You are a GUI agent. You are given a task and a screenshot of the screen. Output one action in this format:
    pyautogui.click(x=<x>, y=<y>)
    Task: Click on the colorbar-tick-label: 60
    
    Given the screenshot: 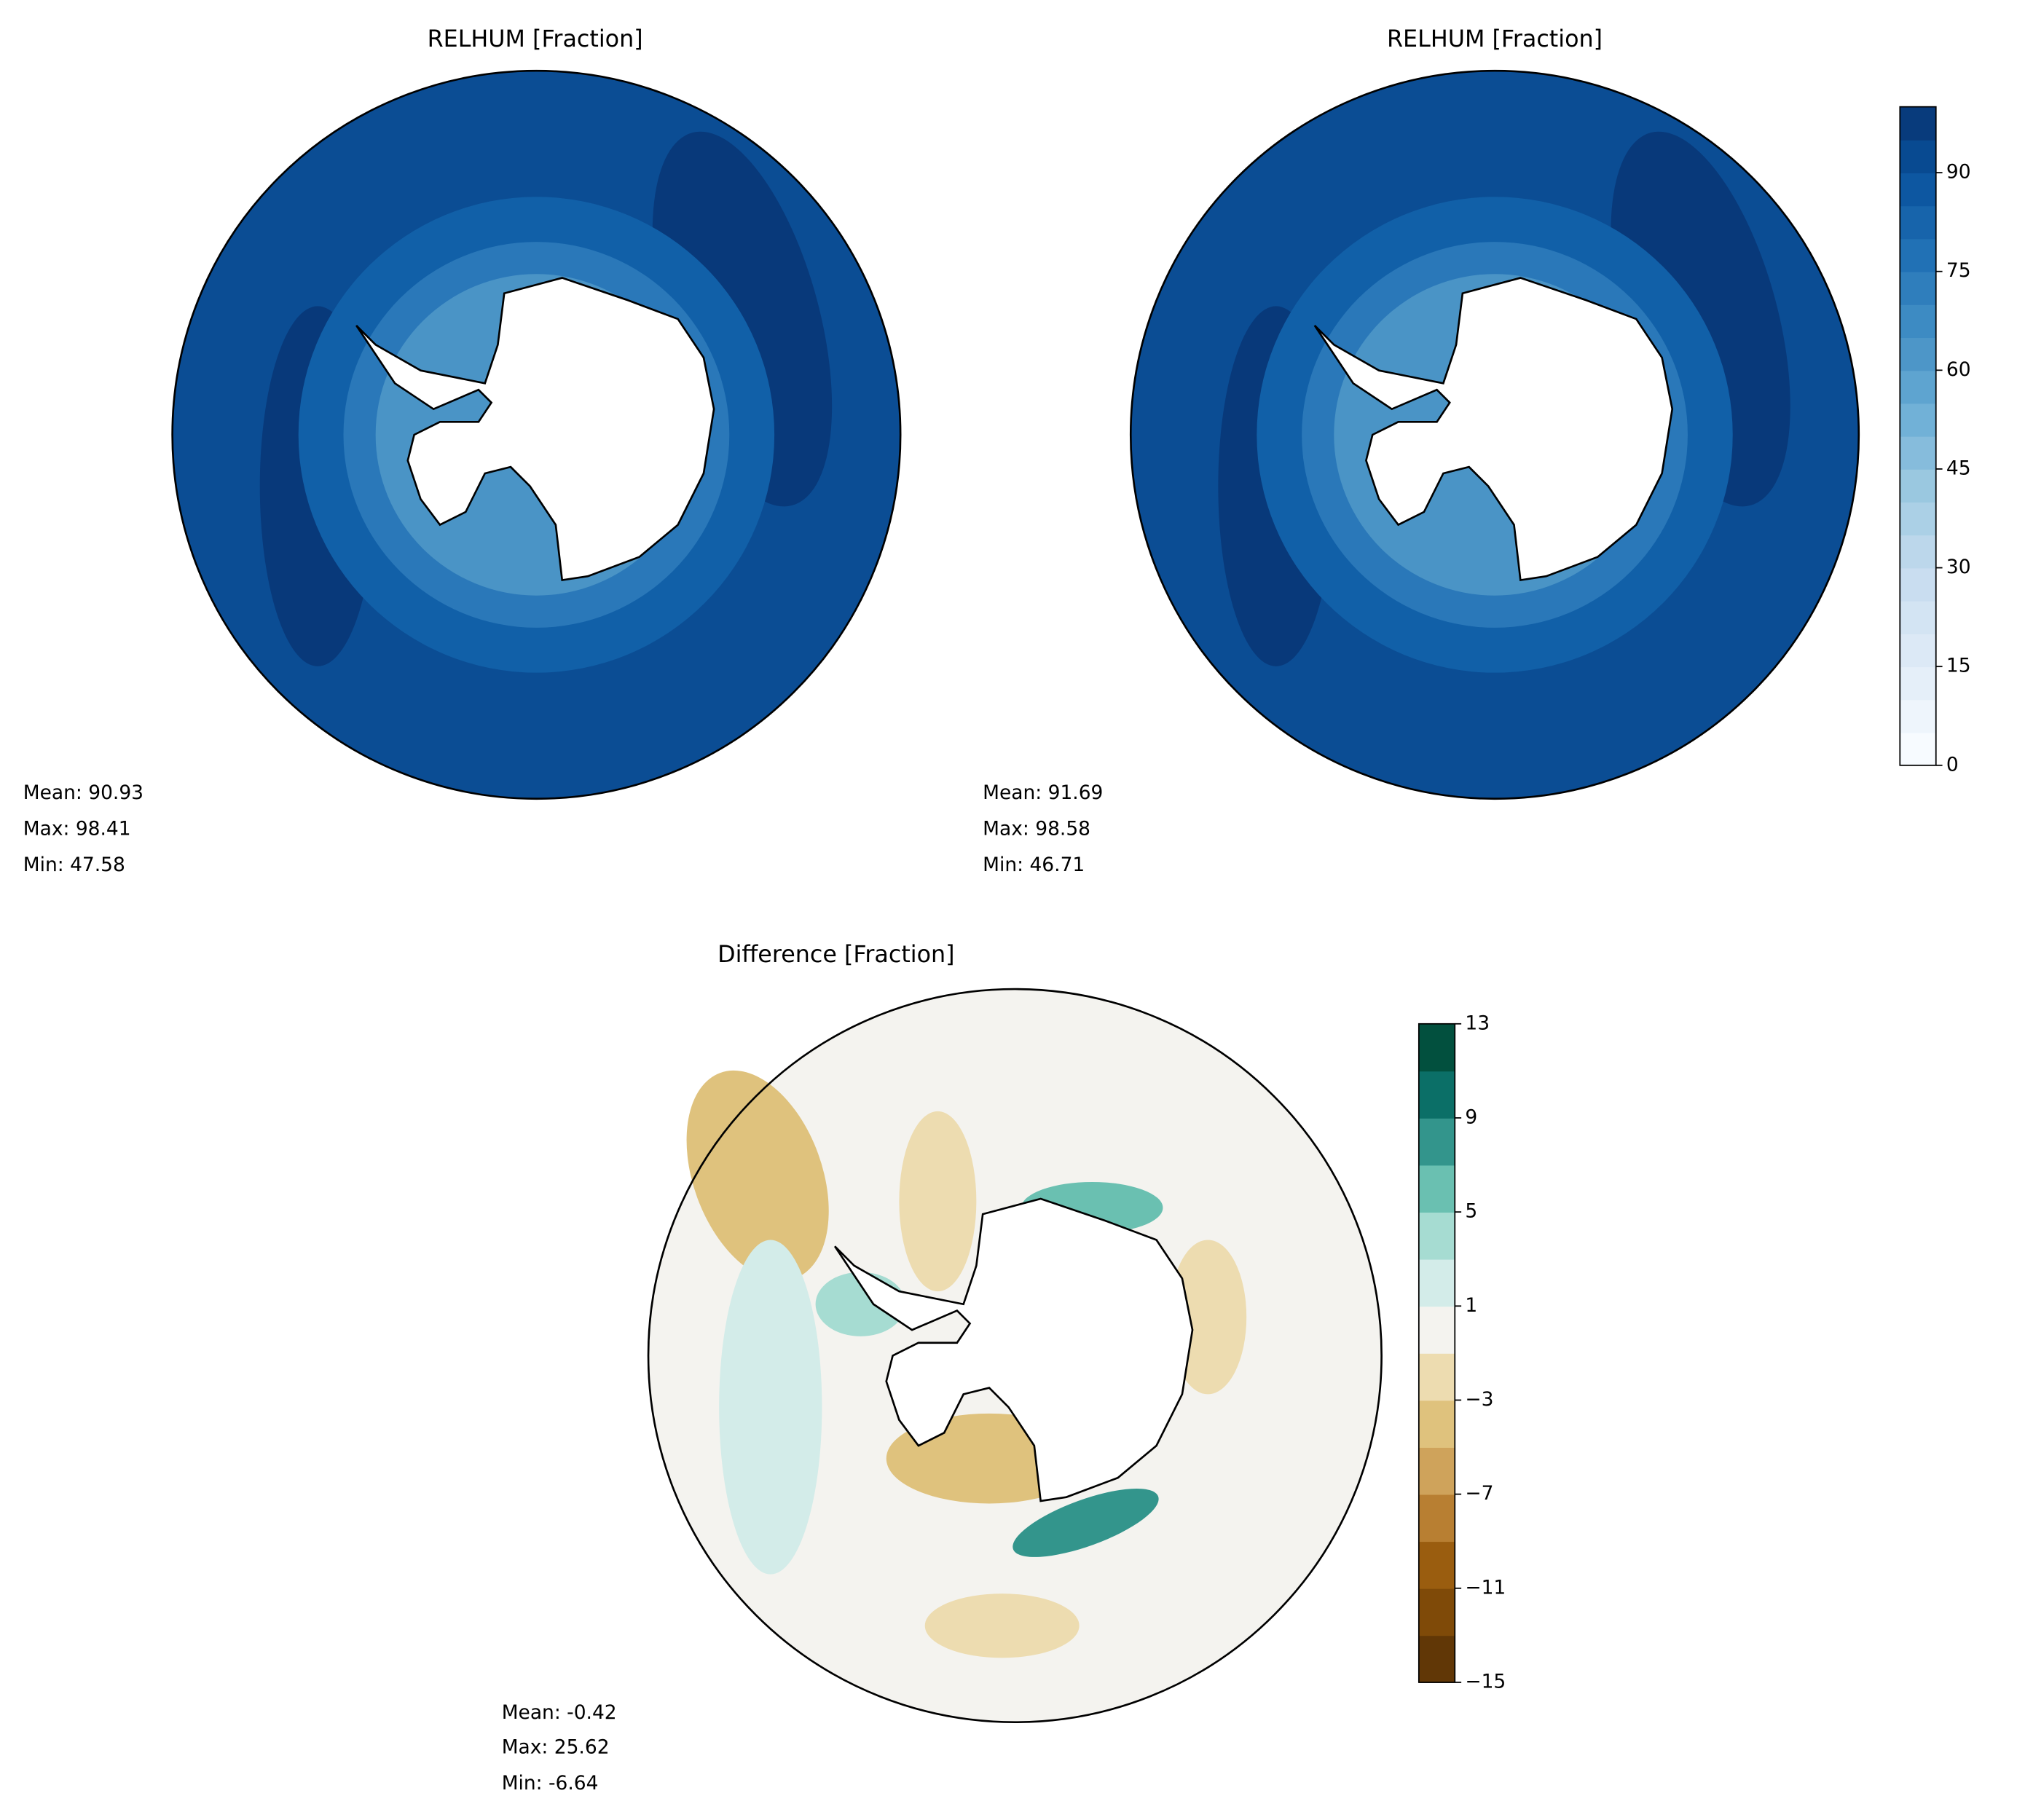 What is the action you would take?
    pyautogui.click(x=1958, y=369)
    